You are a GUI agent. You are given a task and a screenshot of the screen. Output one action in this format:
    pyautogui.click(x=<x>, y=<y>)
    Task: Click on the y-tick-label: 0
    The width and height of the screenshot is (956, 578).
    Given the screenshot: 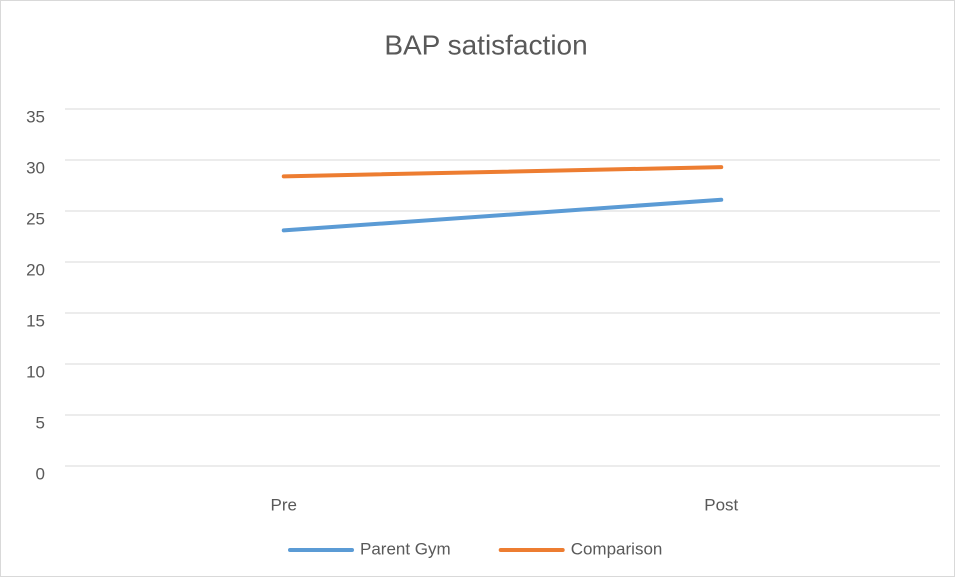 What is the action you would take?
    pyautogui.click(x=40, y=473)
    